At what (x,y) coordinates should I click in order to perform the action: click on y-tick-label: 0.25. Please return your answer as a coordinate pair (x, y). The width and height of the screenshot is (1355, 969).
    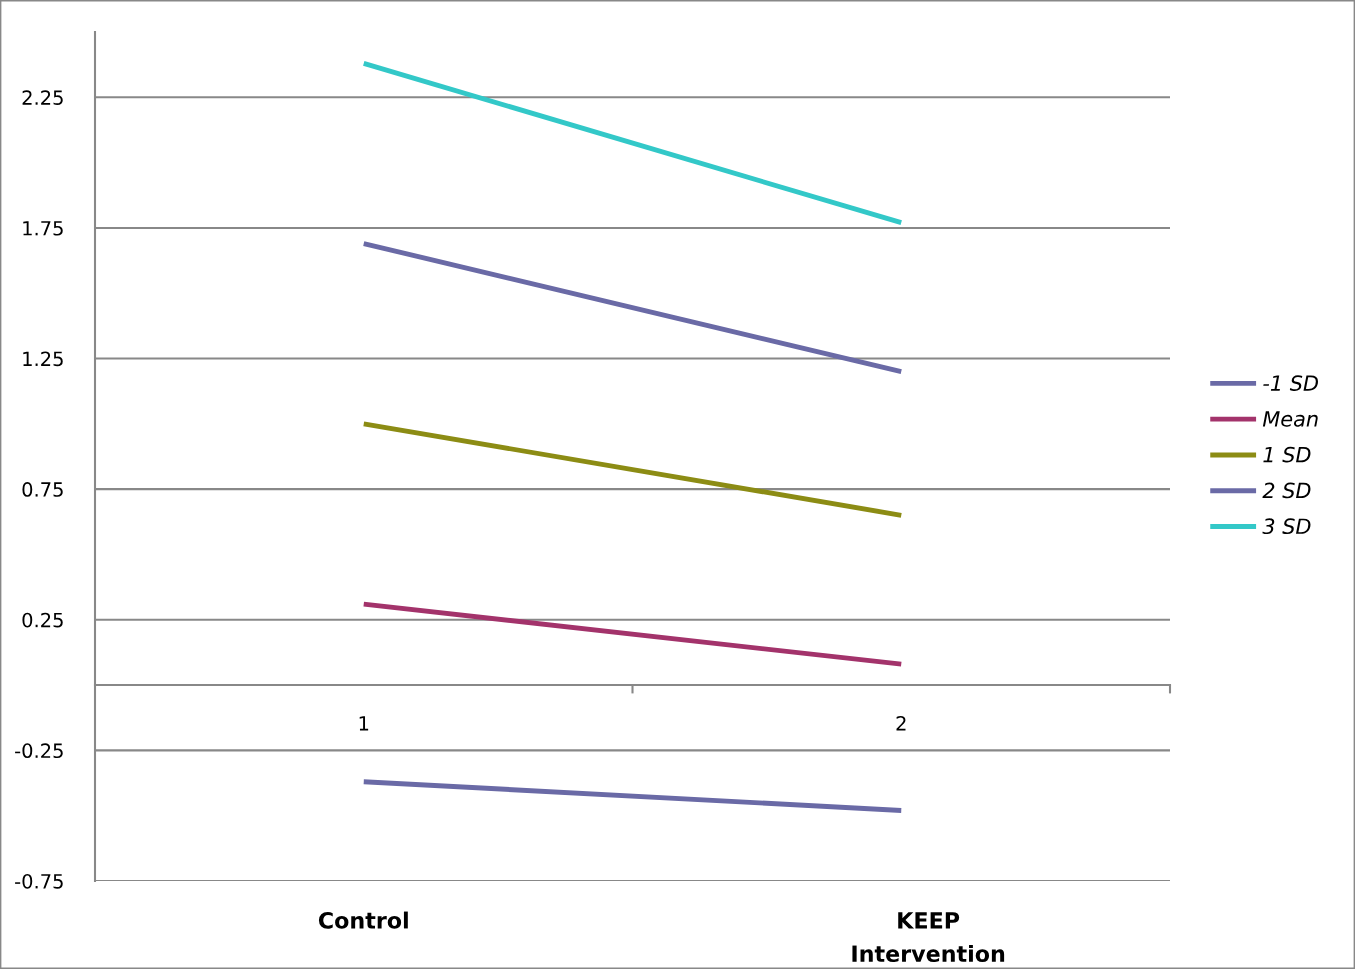
    Looking at the image, I should click on (42, 620).